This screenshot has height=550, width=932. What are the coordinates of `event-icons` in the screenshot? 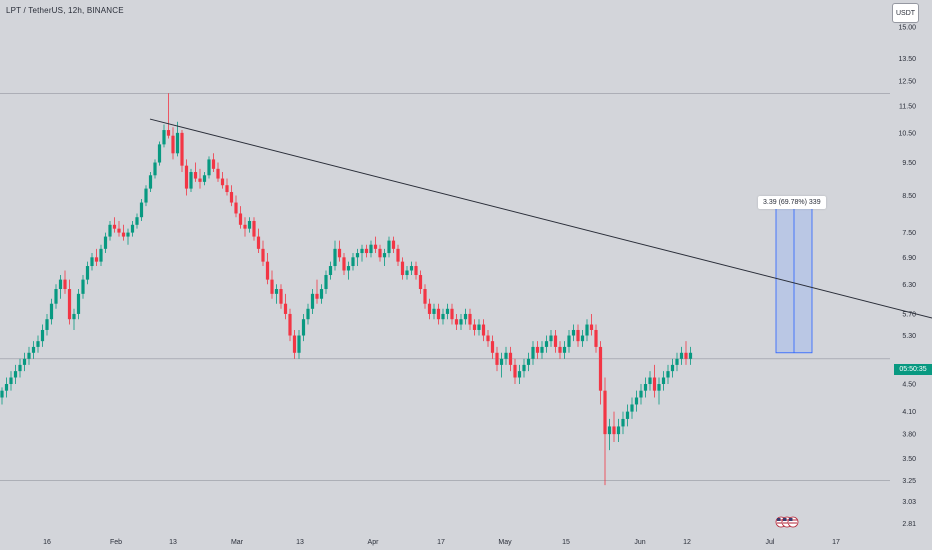 It's located at (787, 522).